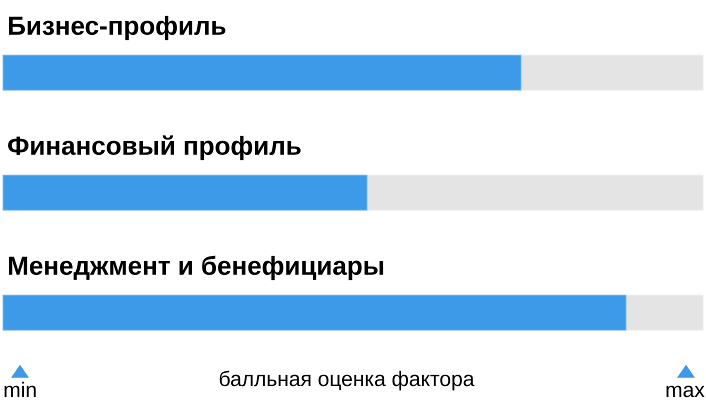 The image size is (706, 410). What do you see at coordinates (117, 28) in the screenshot?
I see `y-tick-label: Бизнес-профиль` at bounding box center [117, 28].